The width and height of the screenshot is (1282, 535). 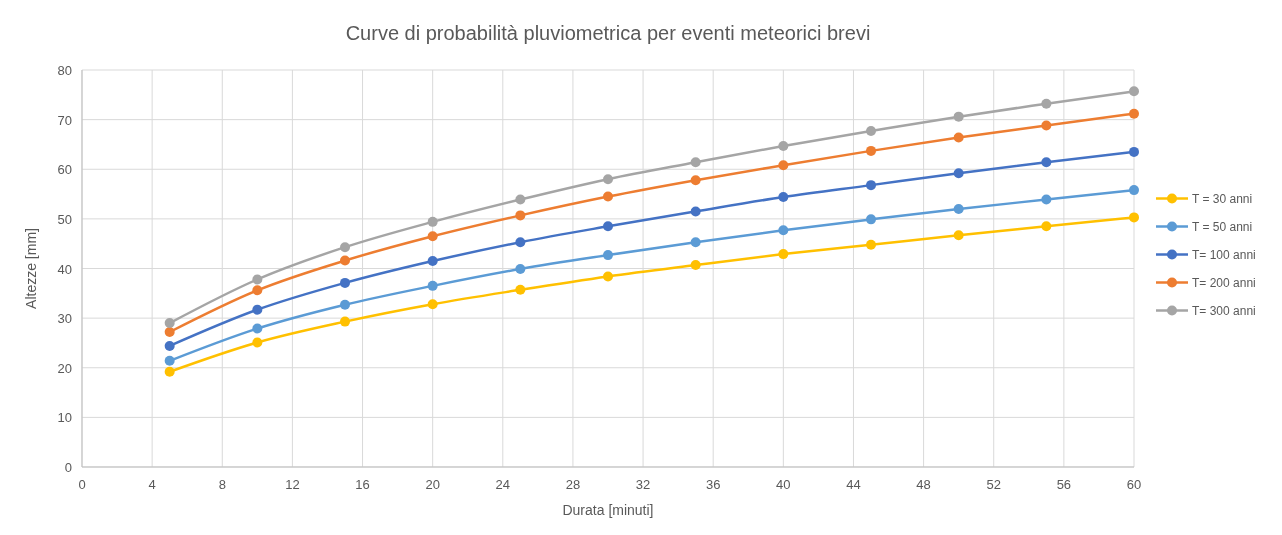 What do you see at coordinates (64, 269) in the screenshot?
I see `y-tick-label: 40` at bounding box center [64, 269].